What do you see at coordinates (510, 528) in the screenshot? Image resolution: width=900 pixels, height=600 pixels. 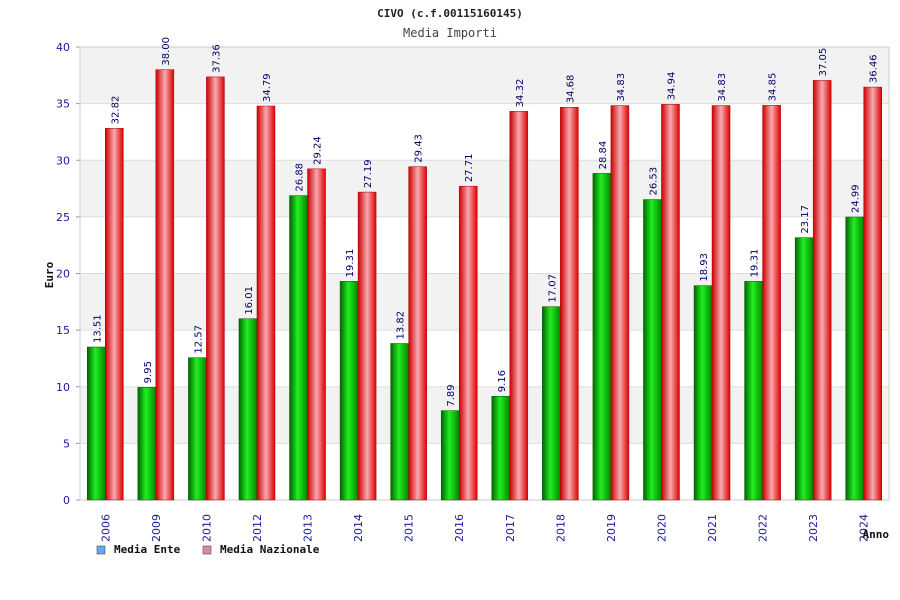 I see `x-tick-label-2017: 2017` at bounding box center [510, 528].